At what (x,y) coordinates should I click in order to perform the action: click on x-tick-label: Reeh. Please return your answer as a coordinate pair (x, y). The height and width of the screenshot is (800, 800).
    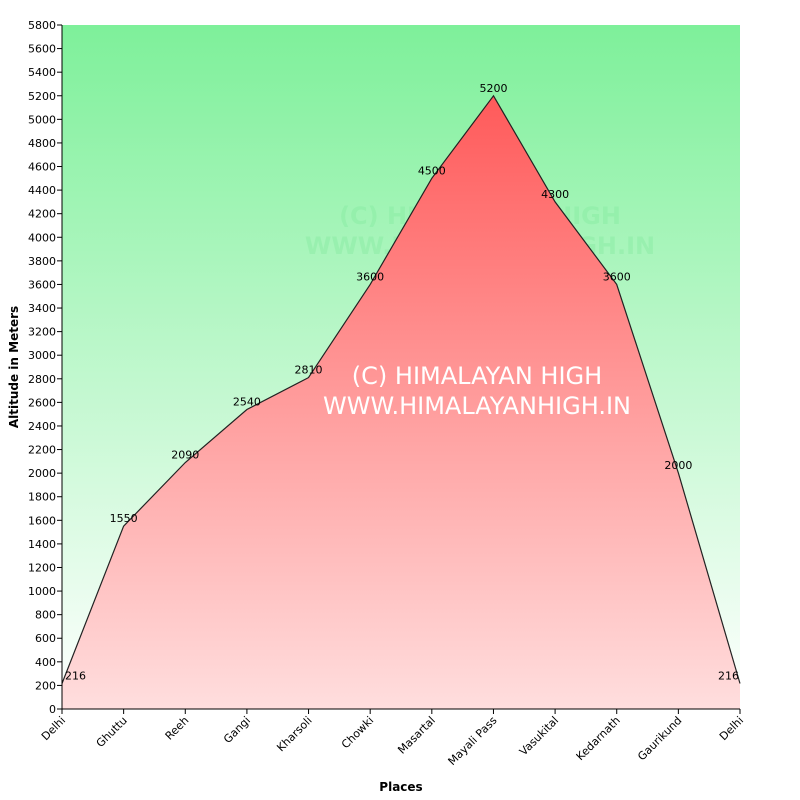
    Looking at the image, I should click on (177, 728).